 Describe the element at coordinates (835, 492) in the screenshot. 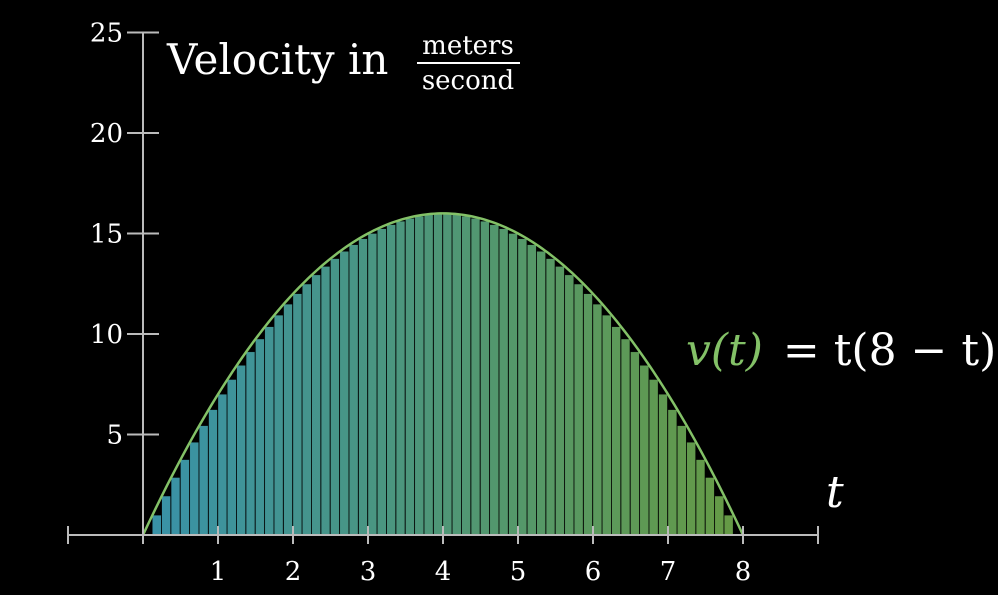

I see `x-axis-label: t` at that location.